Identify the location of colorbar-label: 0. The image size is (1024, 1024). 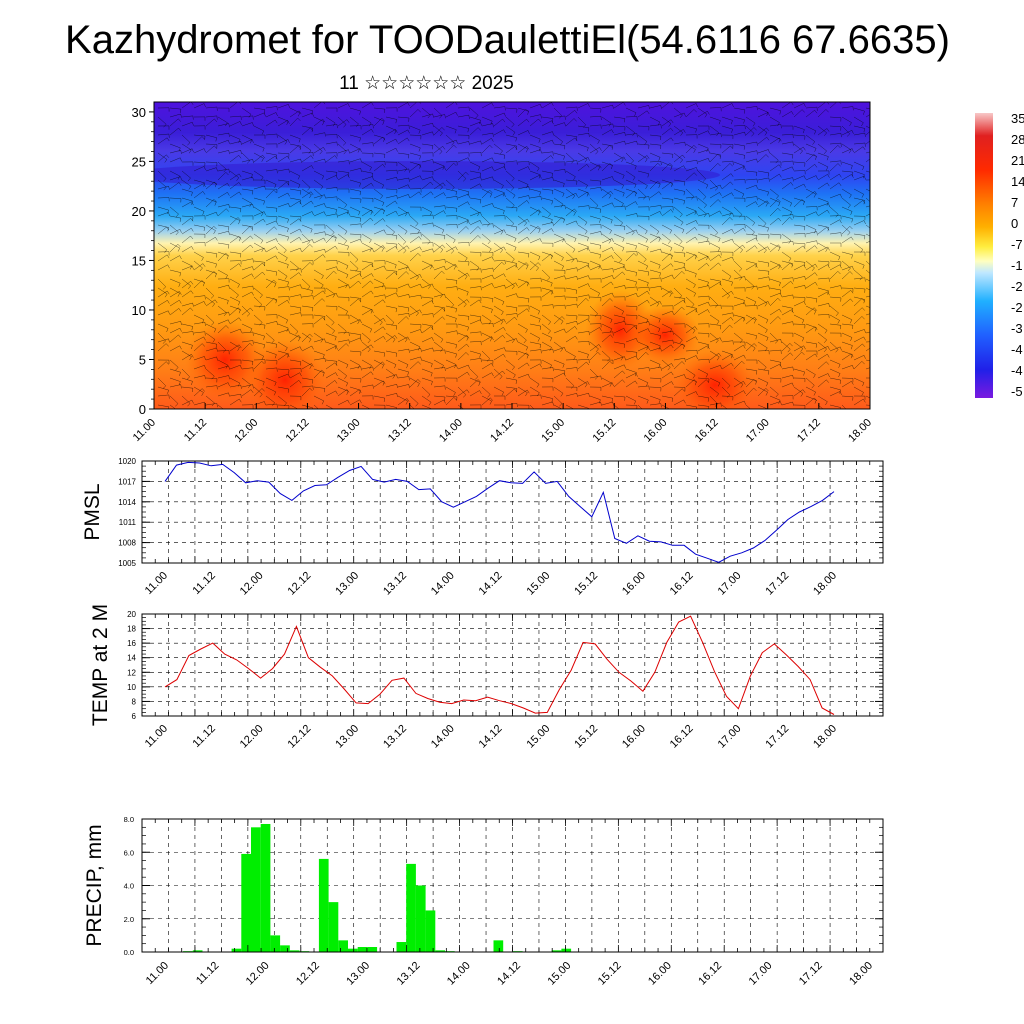
(1014, 223).